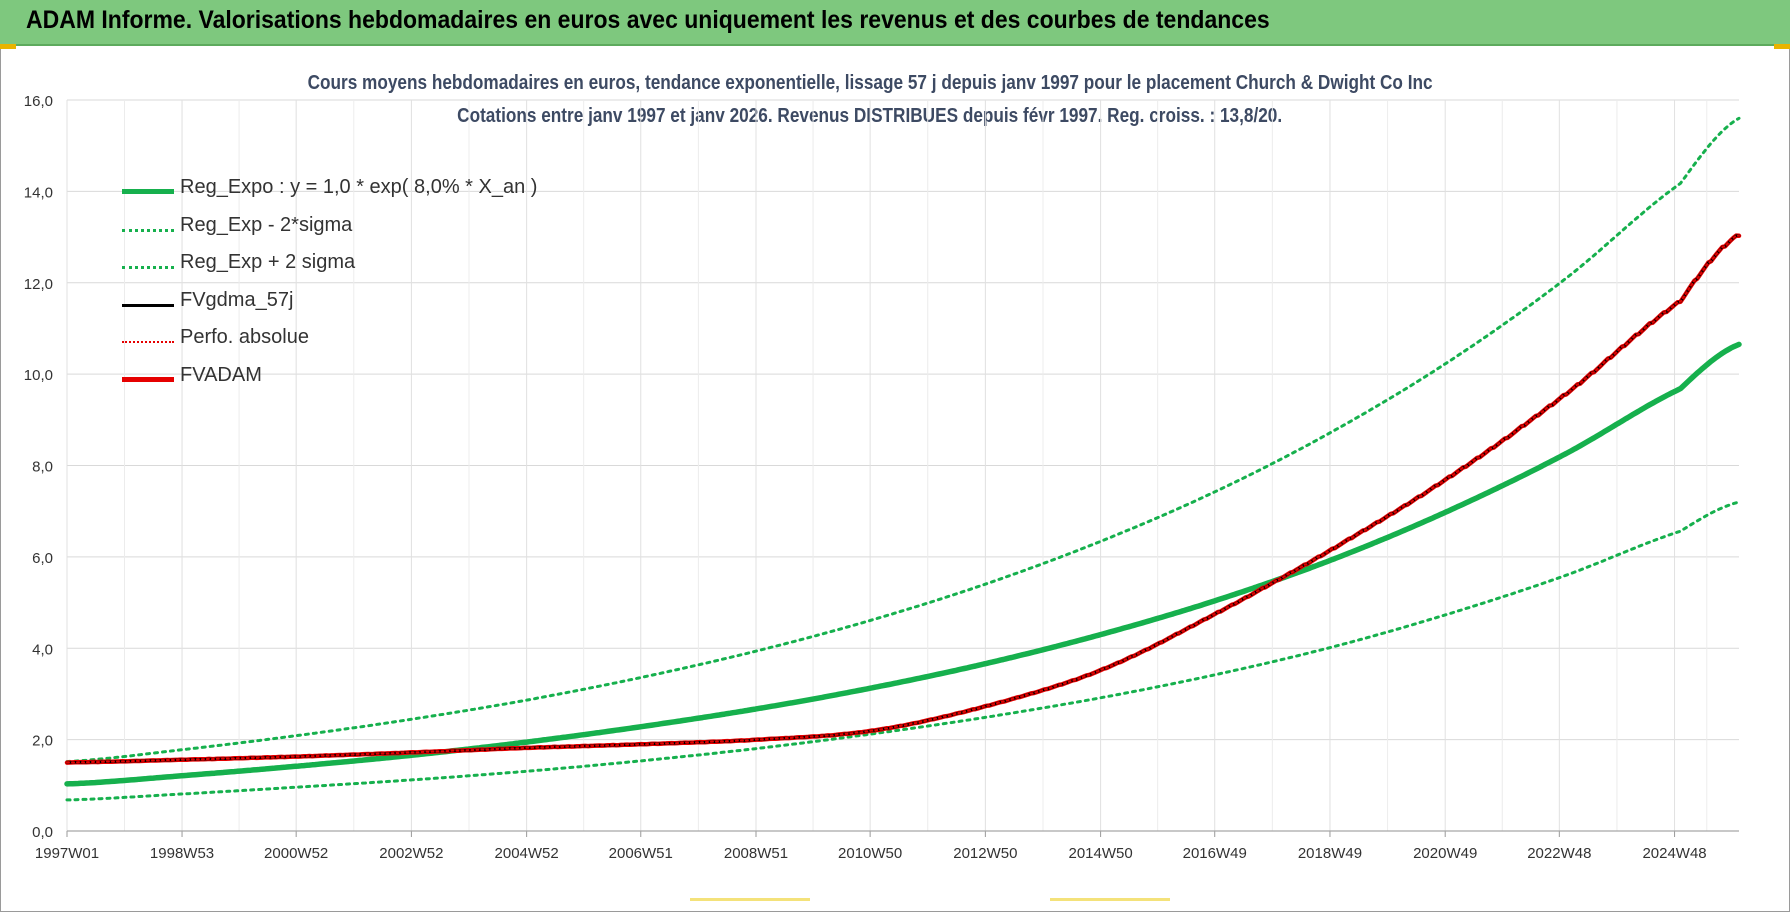 The height and width of the screenshot is (912, 1790). What do you see at coordinates (148, 379) in the screenshot?
I see `legend-swatch-fvadam` at bounding box center [148, 379].